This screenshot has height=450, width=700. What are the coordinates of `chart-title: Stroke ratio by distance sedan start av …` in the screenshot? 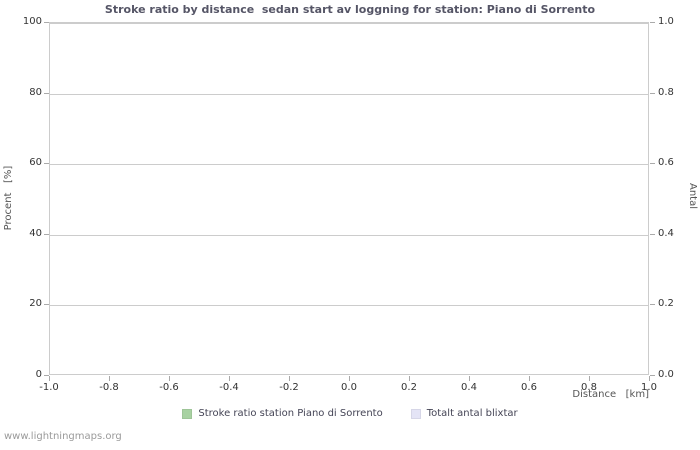 It's located at (350, 9).